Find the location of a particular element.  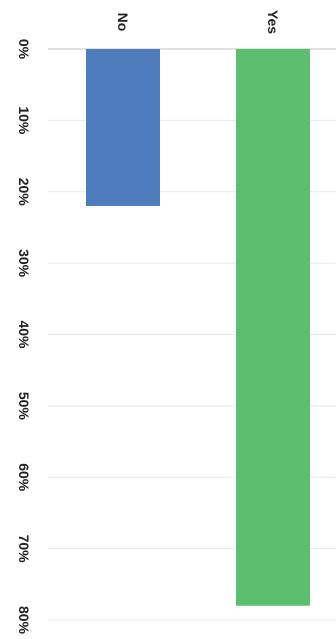

value-tick-label: 10% is located at coordinates (24, 120).